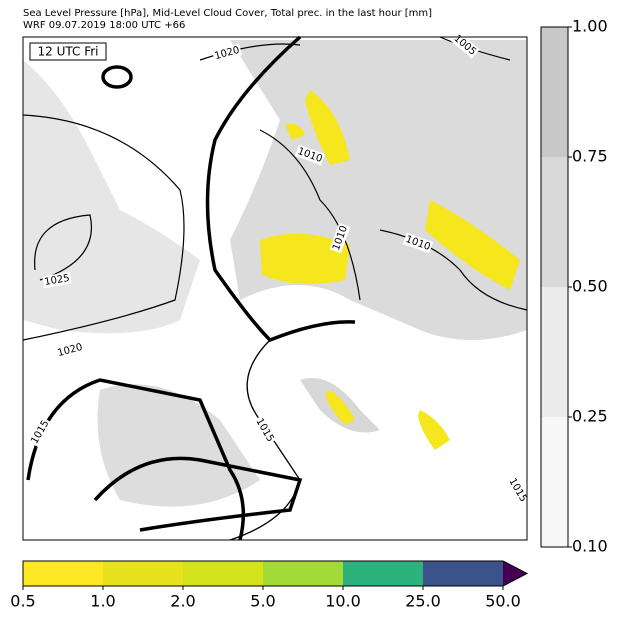 The width and height of the screenshot is (618, 621). I want to click on colorbar-tick-label: 0.75, so click(590, 156).